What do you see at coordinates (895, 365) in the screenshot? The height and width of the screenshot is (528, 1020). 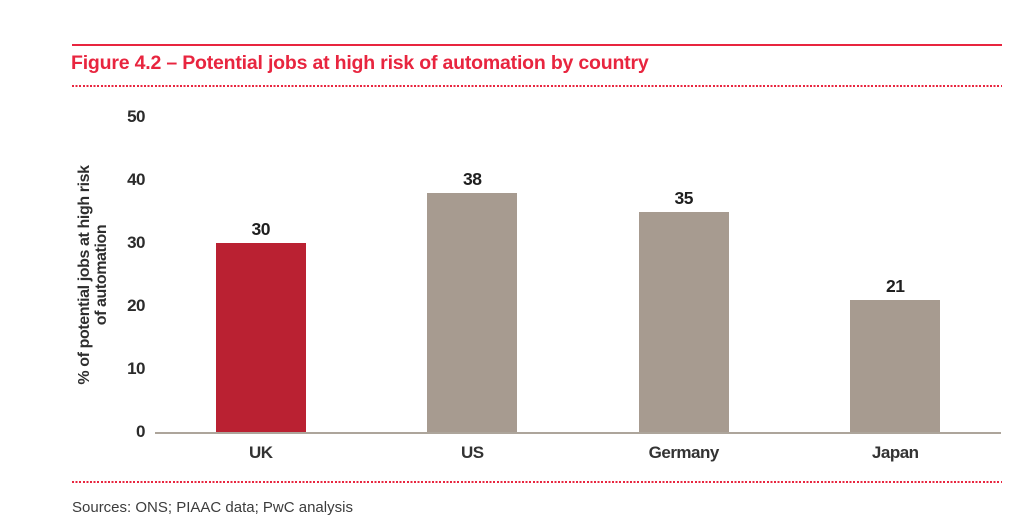 I see `bar-japan` at bounding box center [895, 365].